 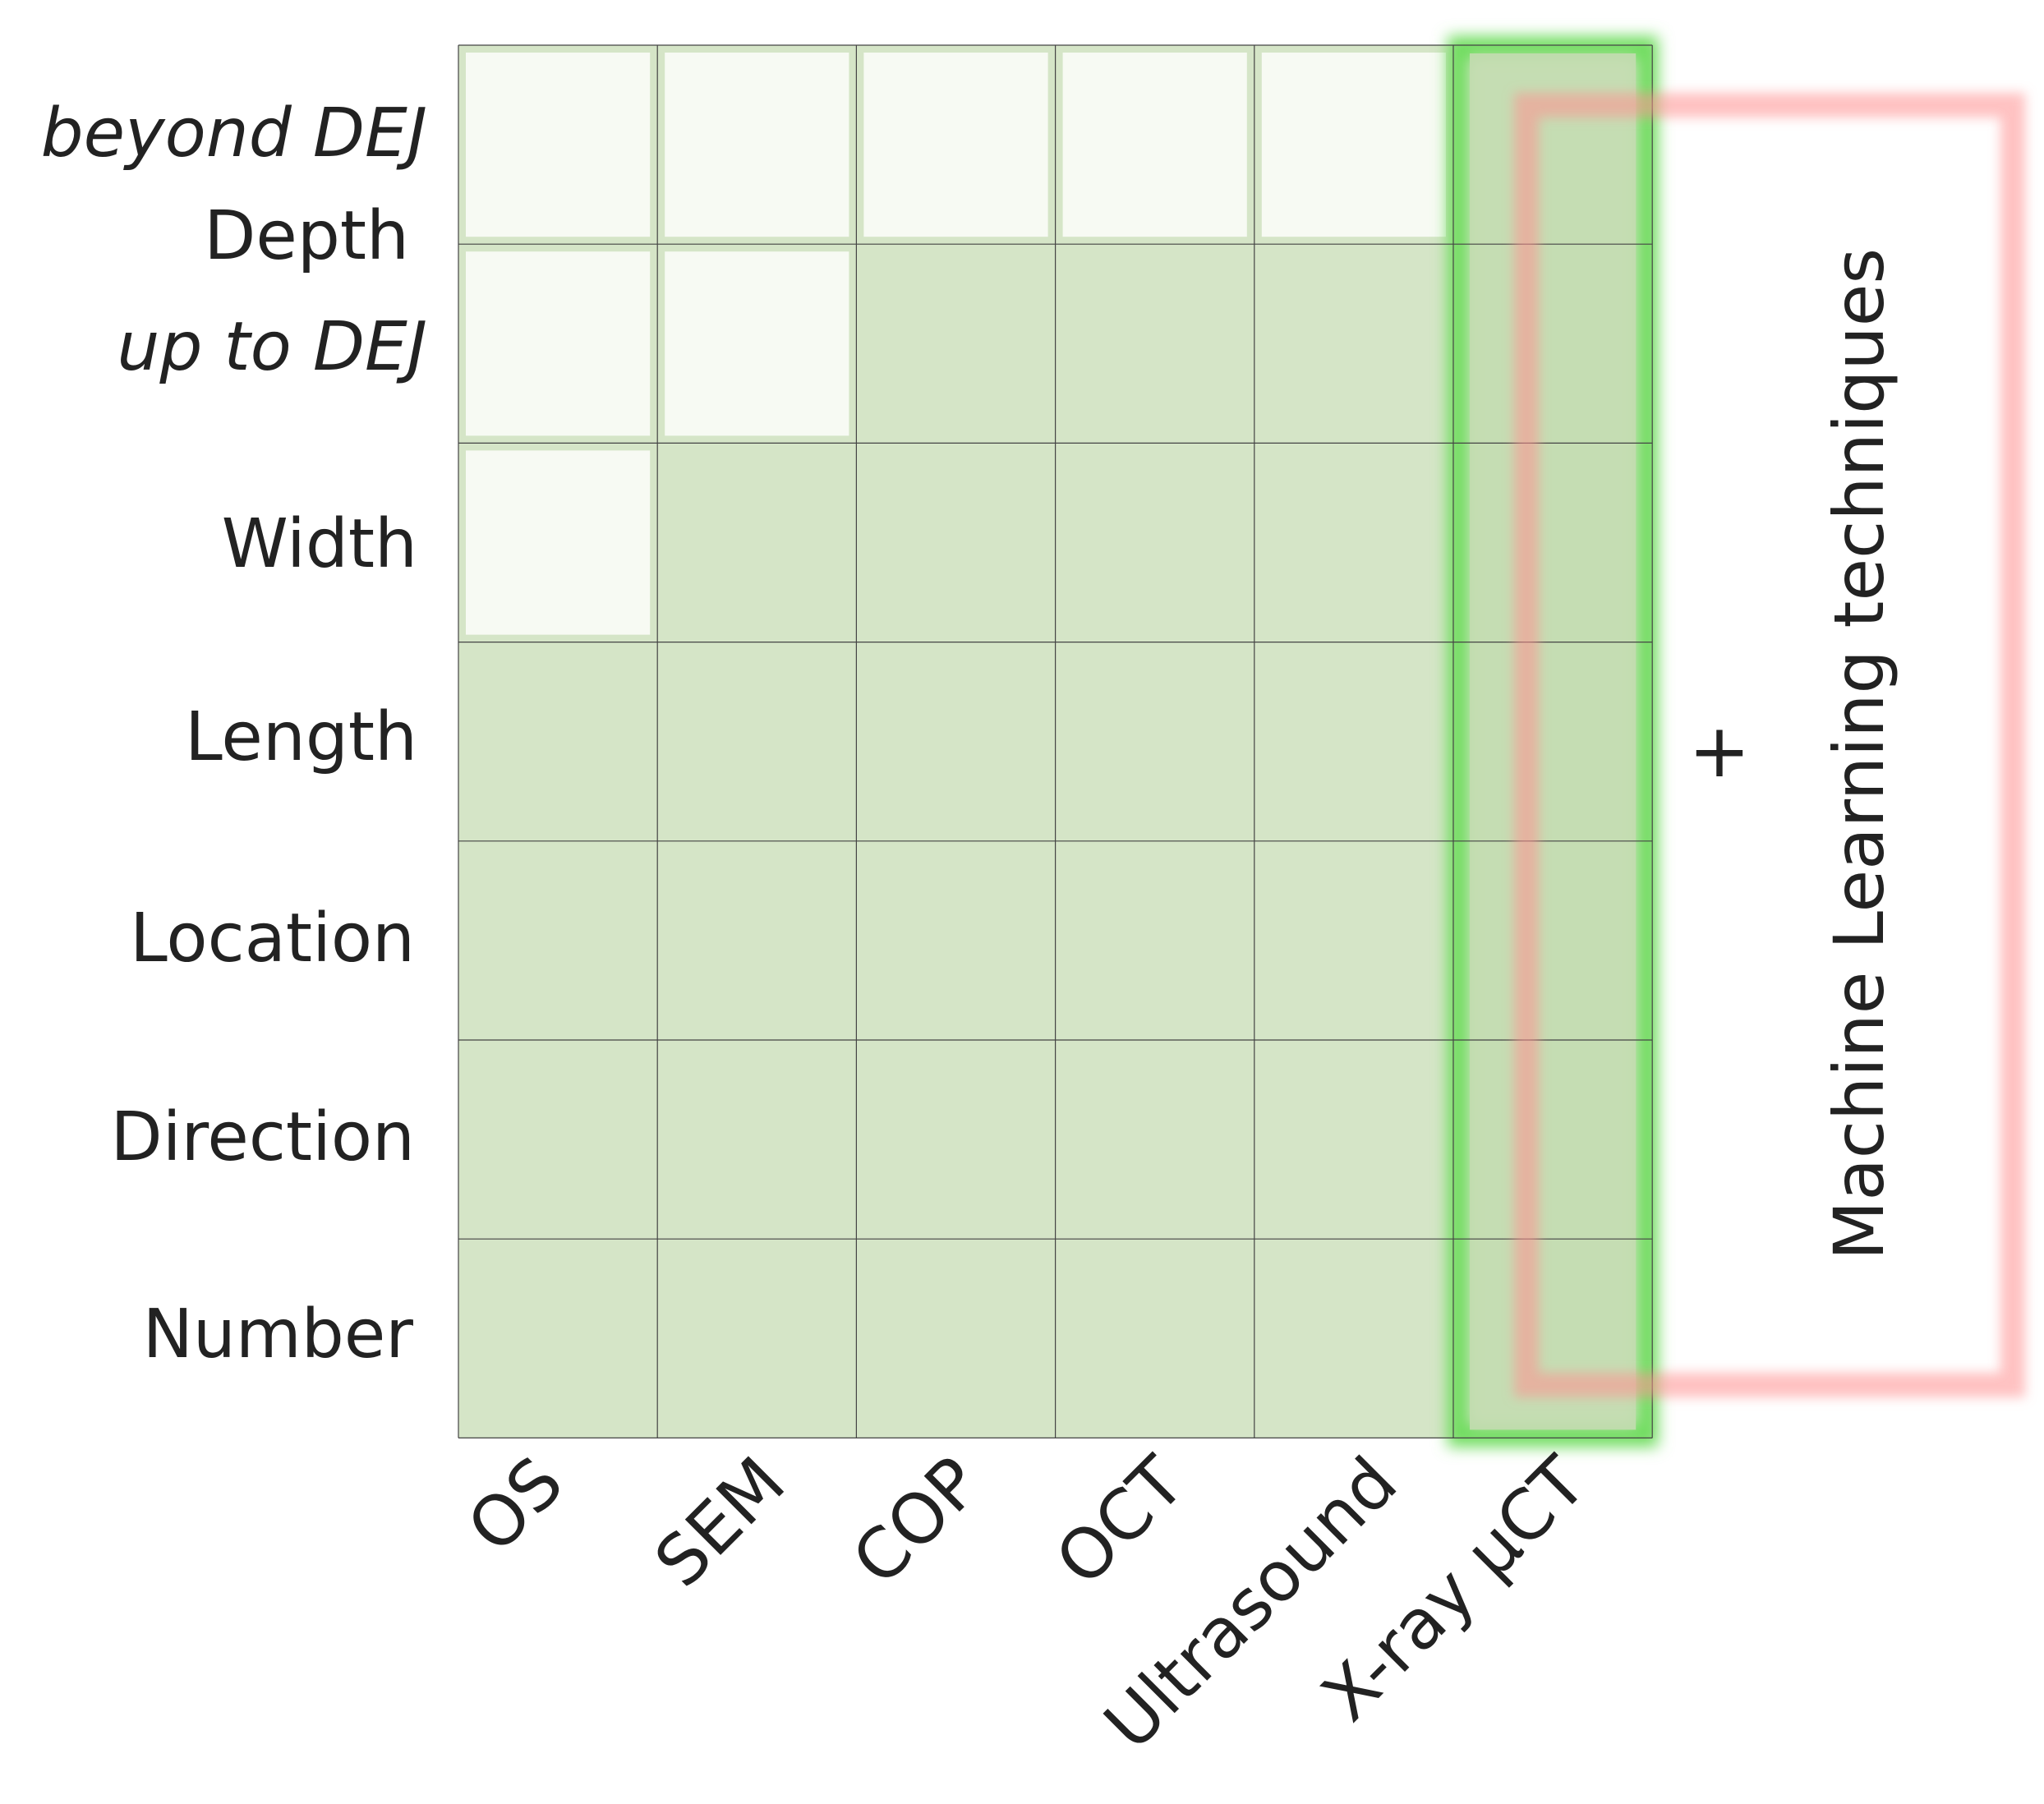 I want to click on row-label-depth: Depth, so click(x=306, y=236).